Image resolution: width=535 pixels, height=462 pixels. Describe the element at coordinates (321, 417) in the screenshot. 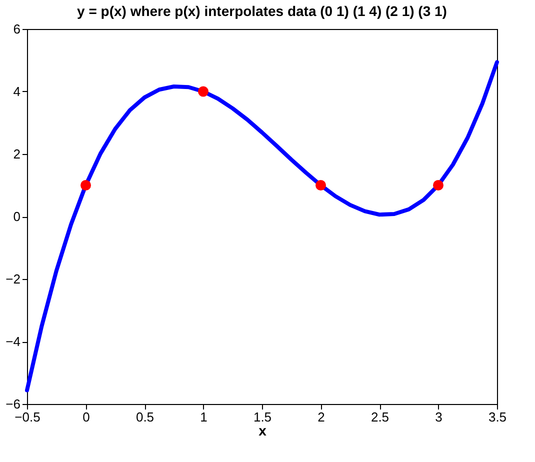

I see `x-tick-label: 2` at that location.